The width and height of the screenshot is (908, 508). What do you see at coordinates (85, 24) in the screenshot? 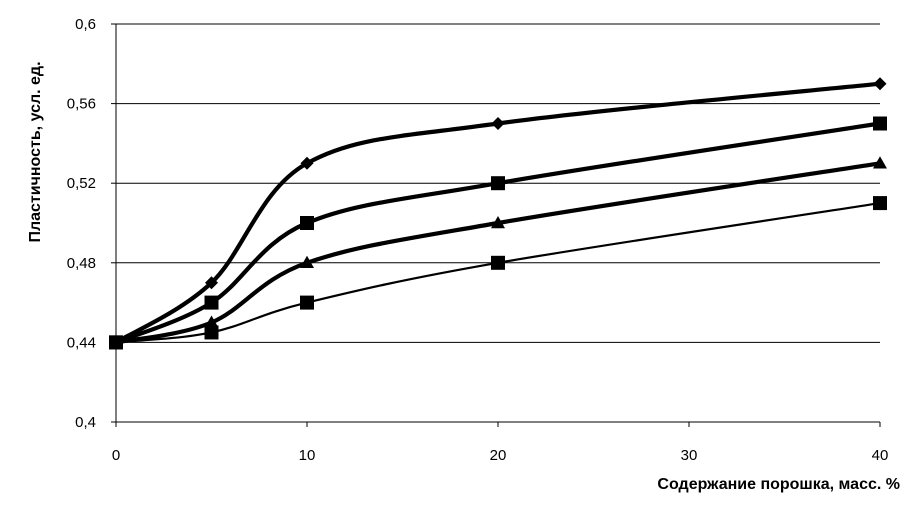
I see `y-tick-label-5: 0,6` at bounding box center [85, 24].